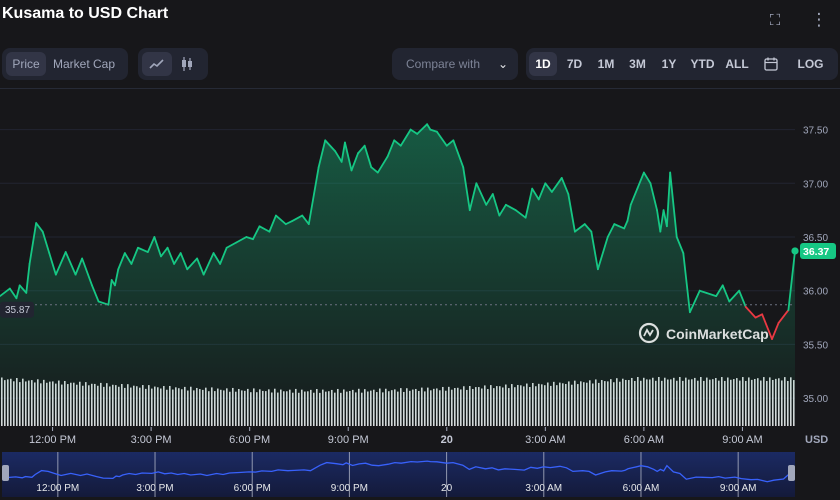  I want to click on navigator-right-handle, so click(791, 473).